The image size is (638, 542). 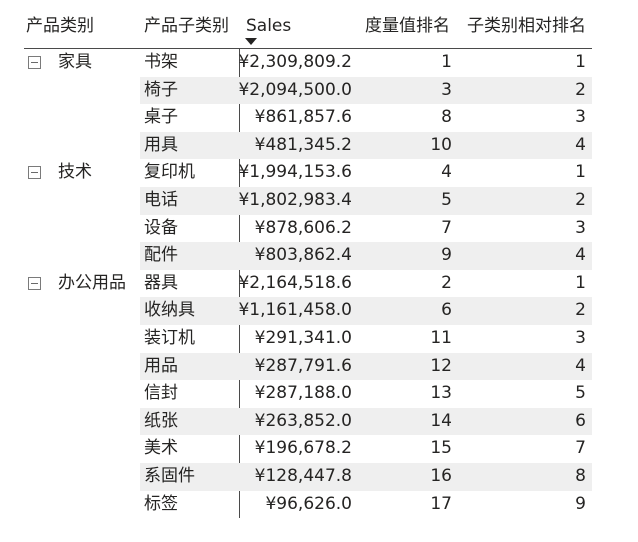 What do you see at coordinates (441, 365) in the screenshot?
I see `measure-rank-cell: 12` at bounding box center [441, 365].